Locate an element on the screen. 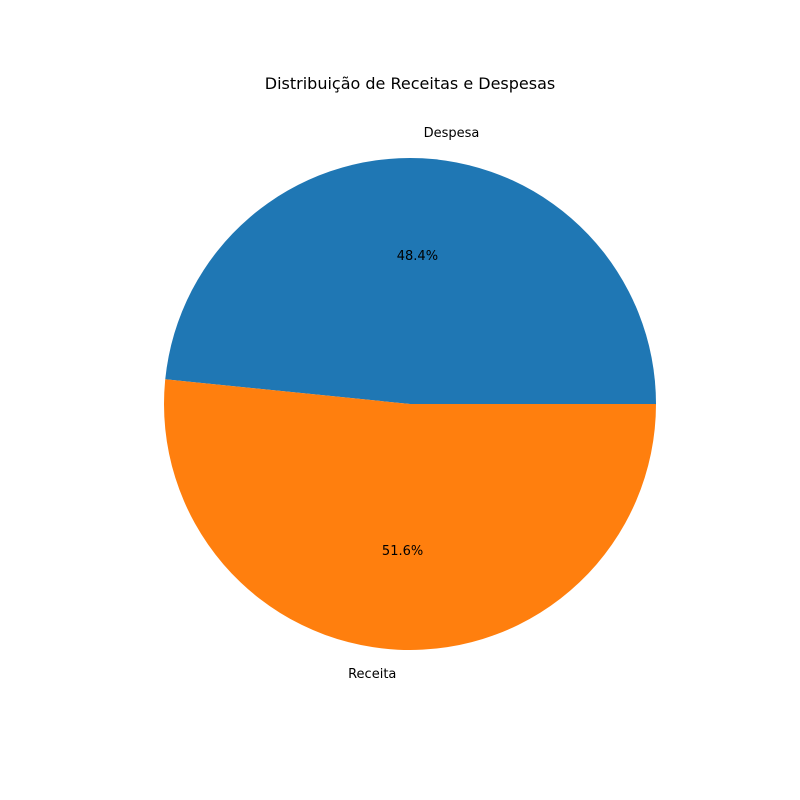 Image resolution: width=800 pixels, height=800 pixels. slice-label-despesa: Despesa is located at coordinates (452, 133).